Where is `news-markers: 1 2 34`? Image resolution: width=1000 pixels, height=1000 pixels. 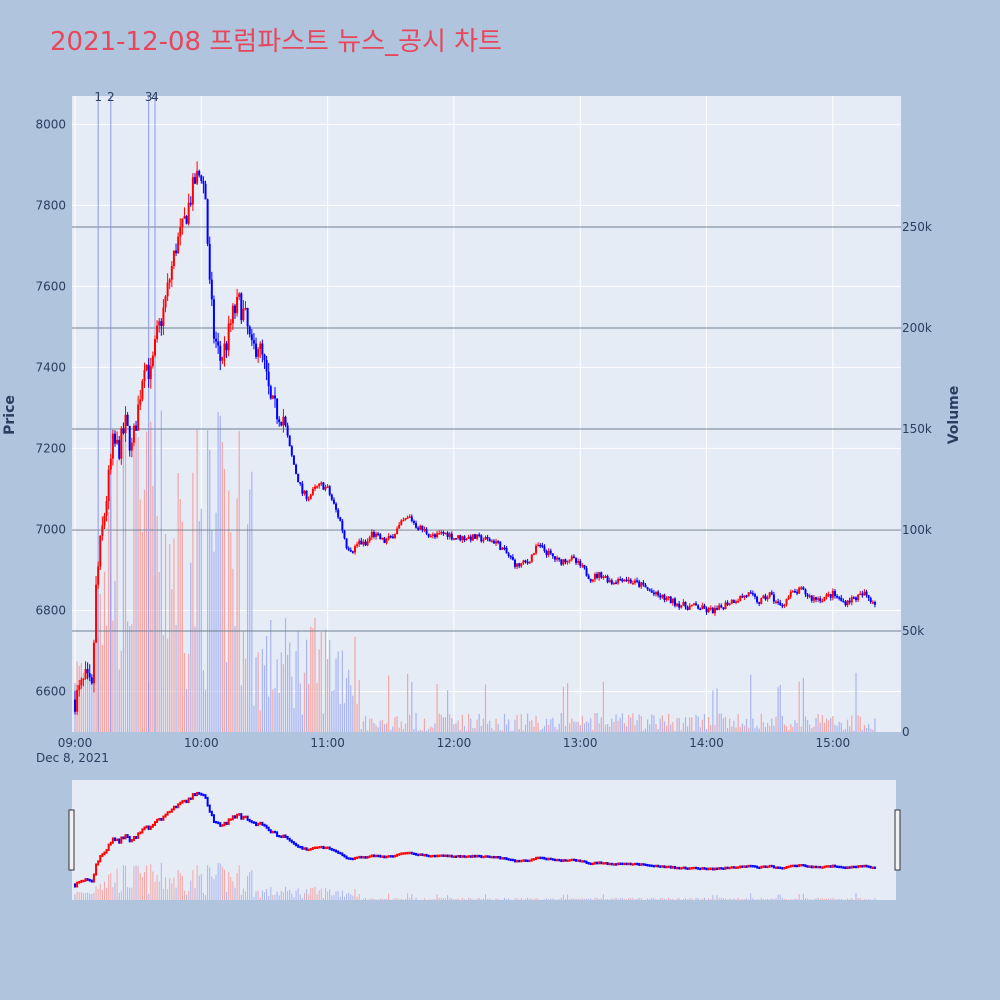 news-markers: 1 2 34 is located at coordinates (126, 411).